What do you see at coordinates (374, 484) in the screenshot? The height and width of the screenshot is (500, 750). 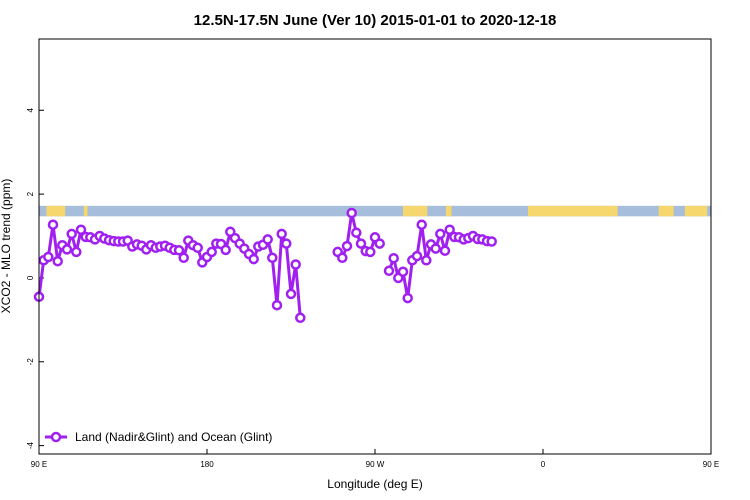 I see `x-axis-label: Longitude (deg E)` at bounding box center [374, 484].